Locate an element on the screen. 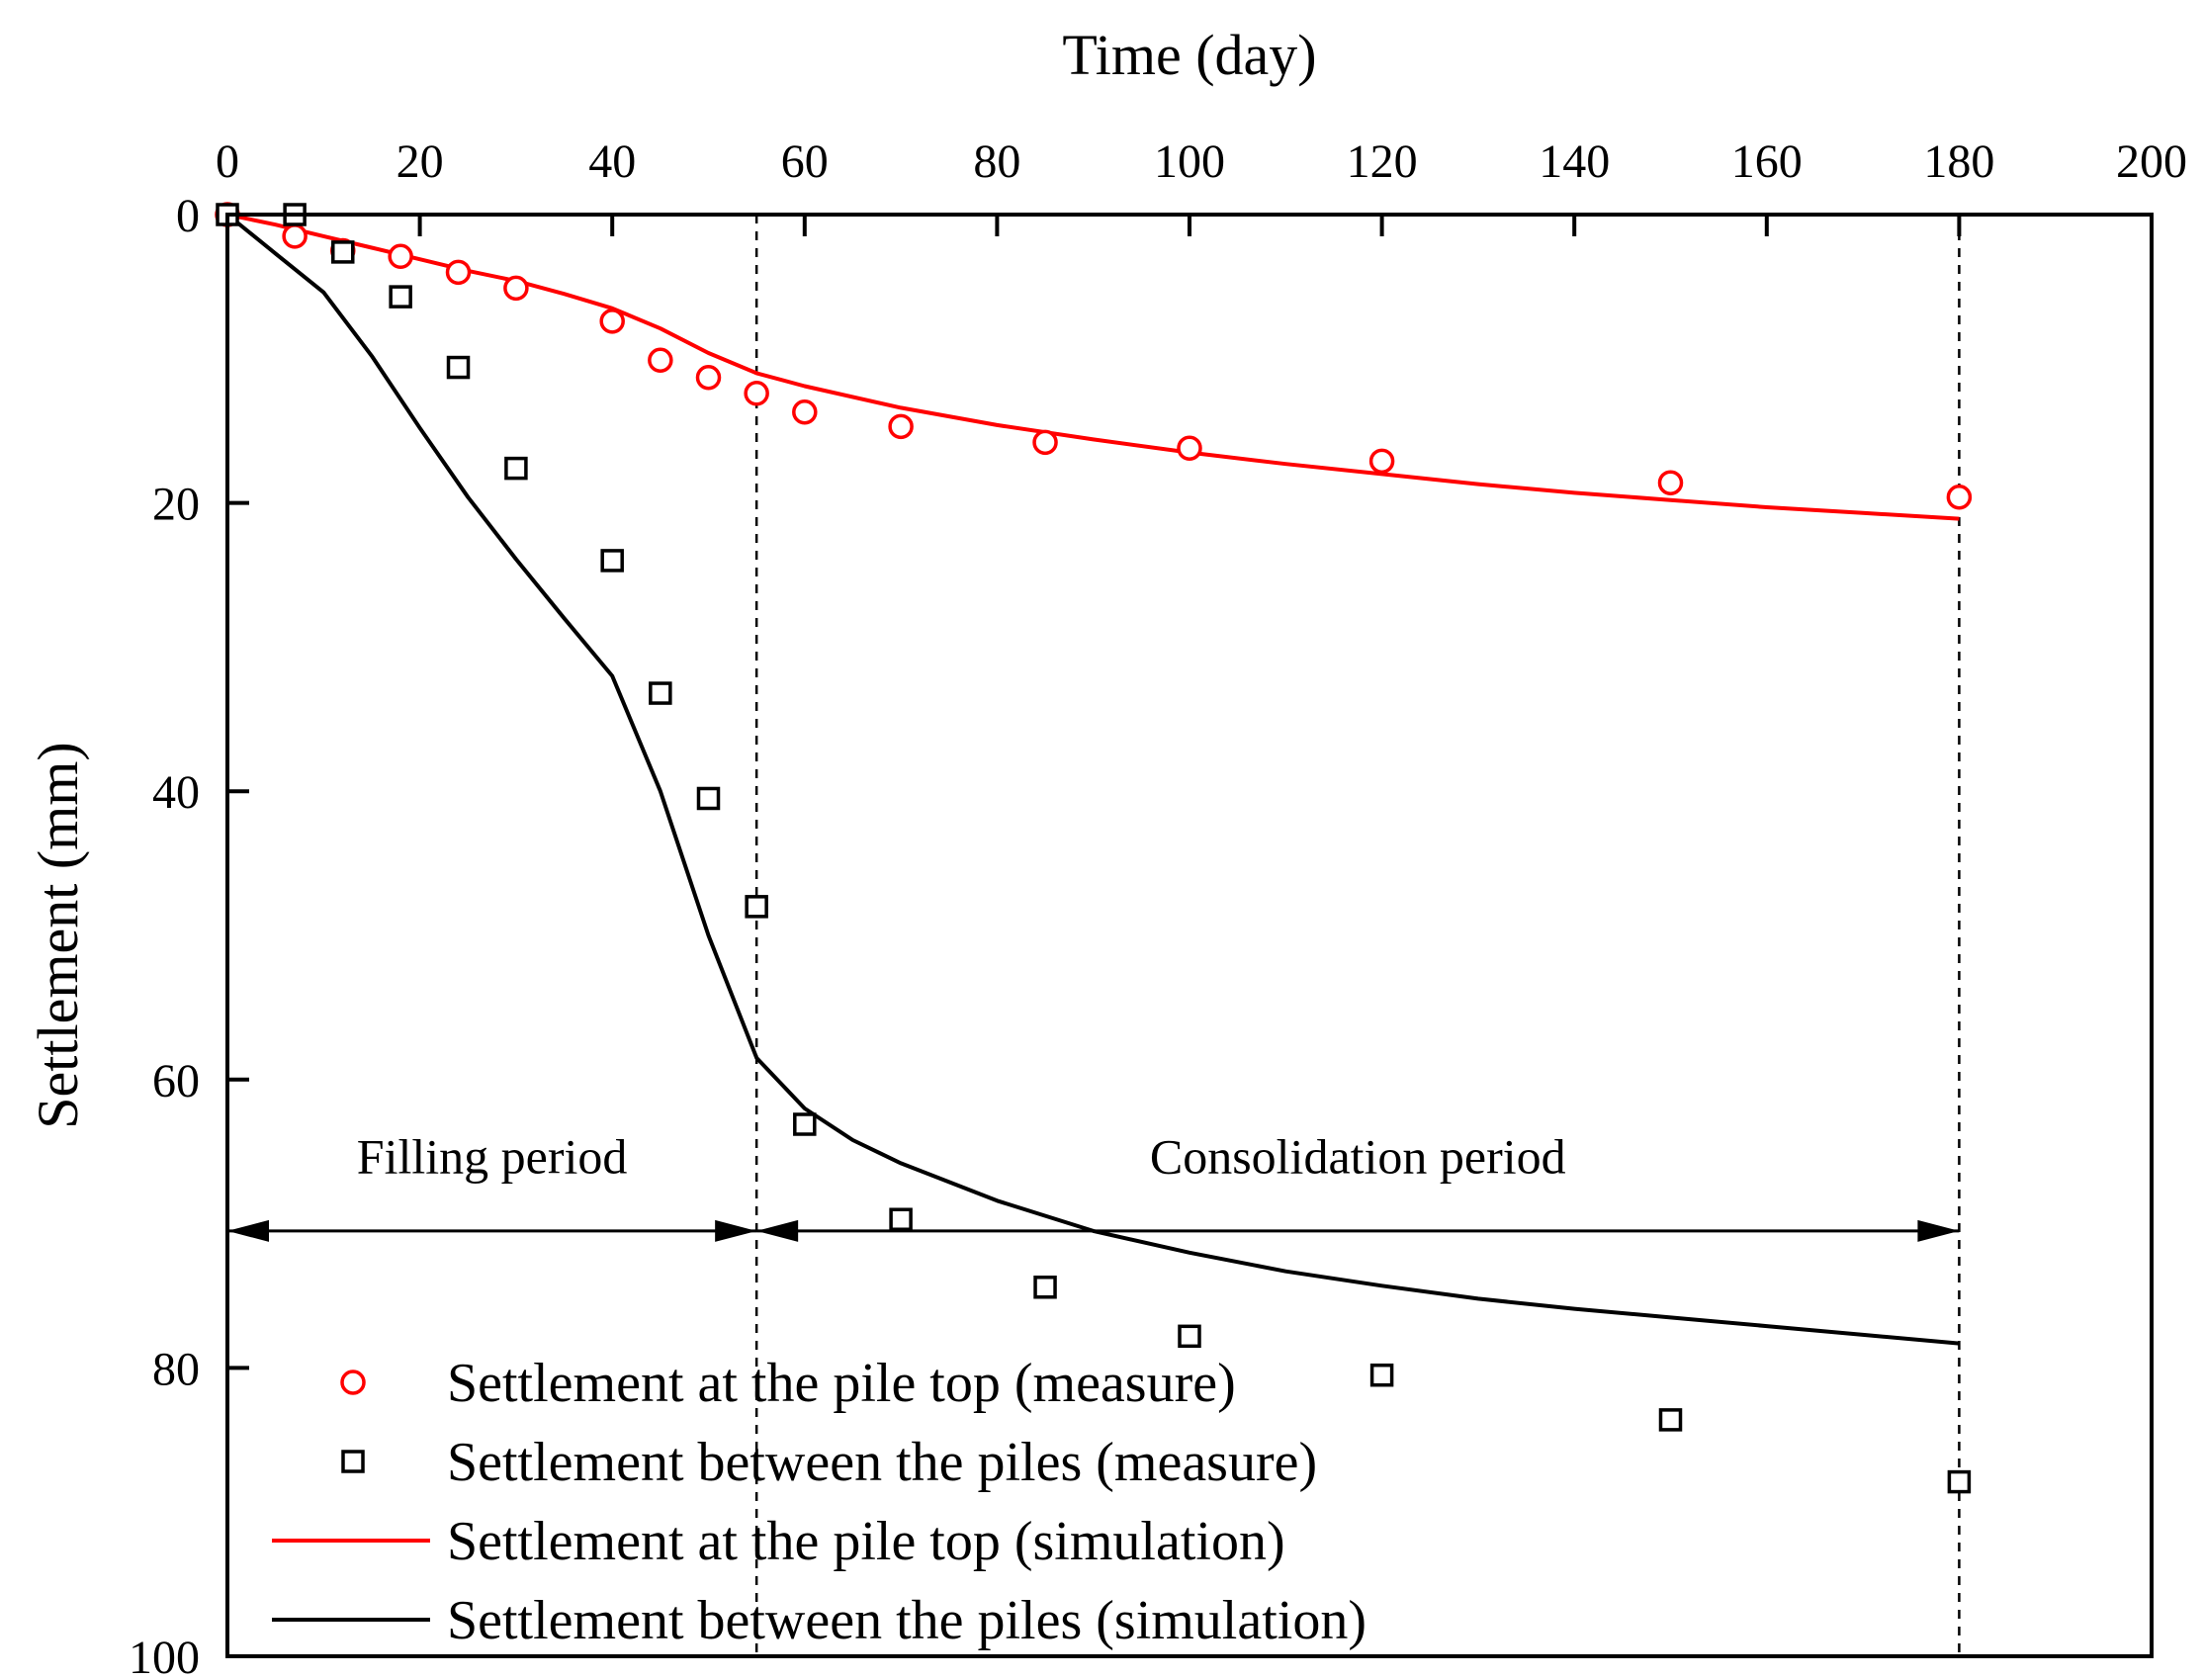 This screenshot has height=1680, width=2203. y-tick-label: 0 is located at coordinates (188, 216).